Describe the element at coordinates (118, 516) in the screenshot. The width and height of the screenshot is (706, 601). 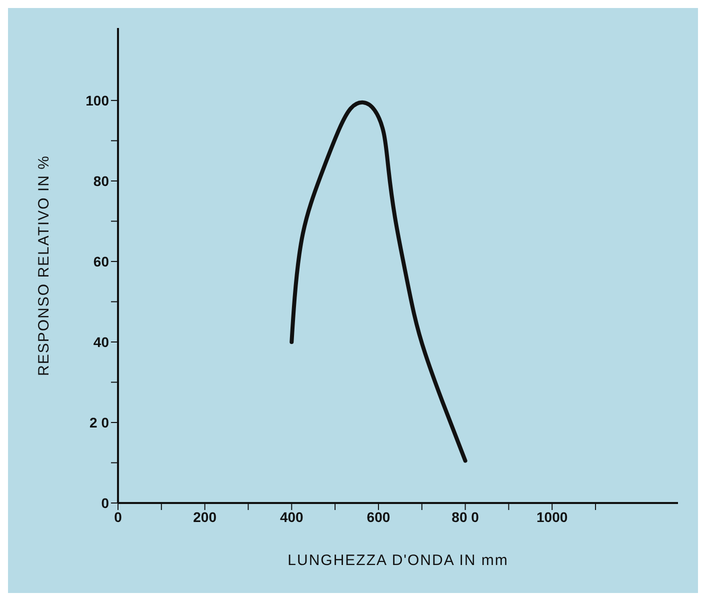
I see `x-tick-label: 0` at that location.